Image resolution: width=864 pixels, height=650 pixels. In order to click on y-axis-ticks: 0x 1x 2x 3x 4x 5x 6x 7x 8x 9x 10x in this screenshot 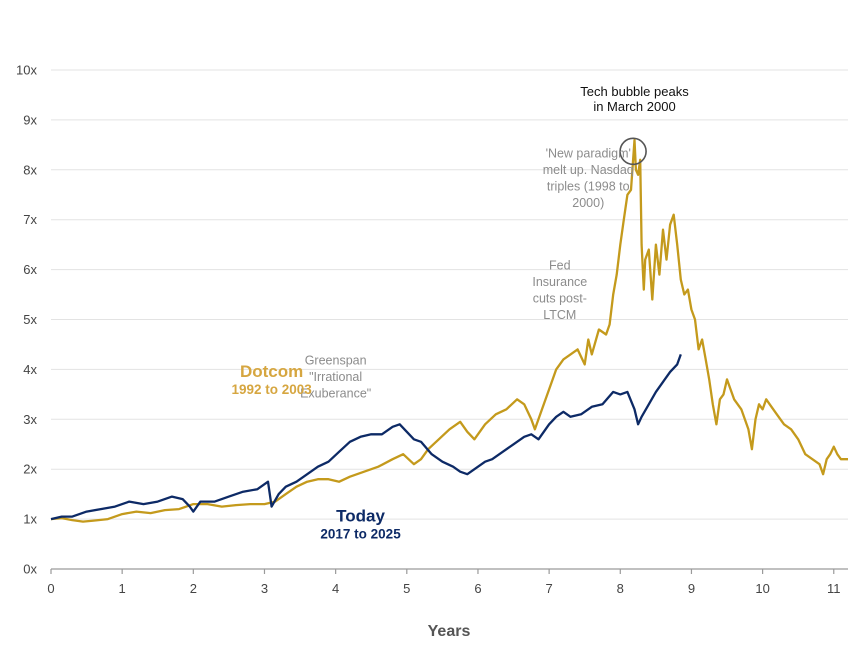, I will do `click(26, 320)`.